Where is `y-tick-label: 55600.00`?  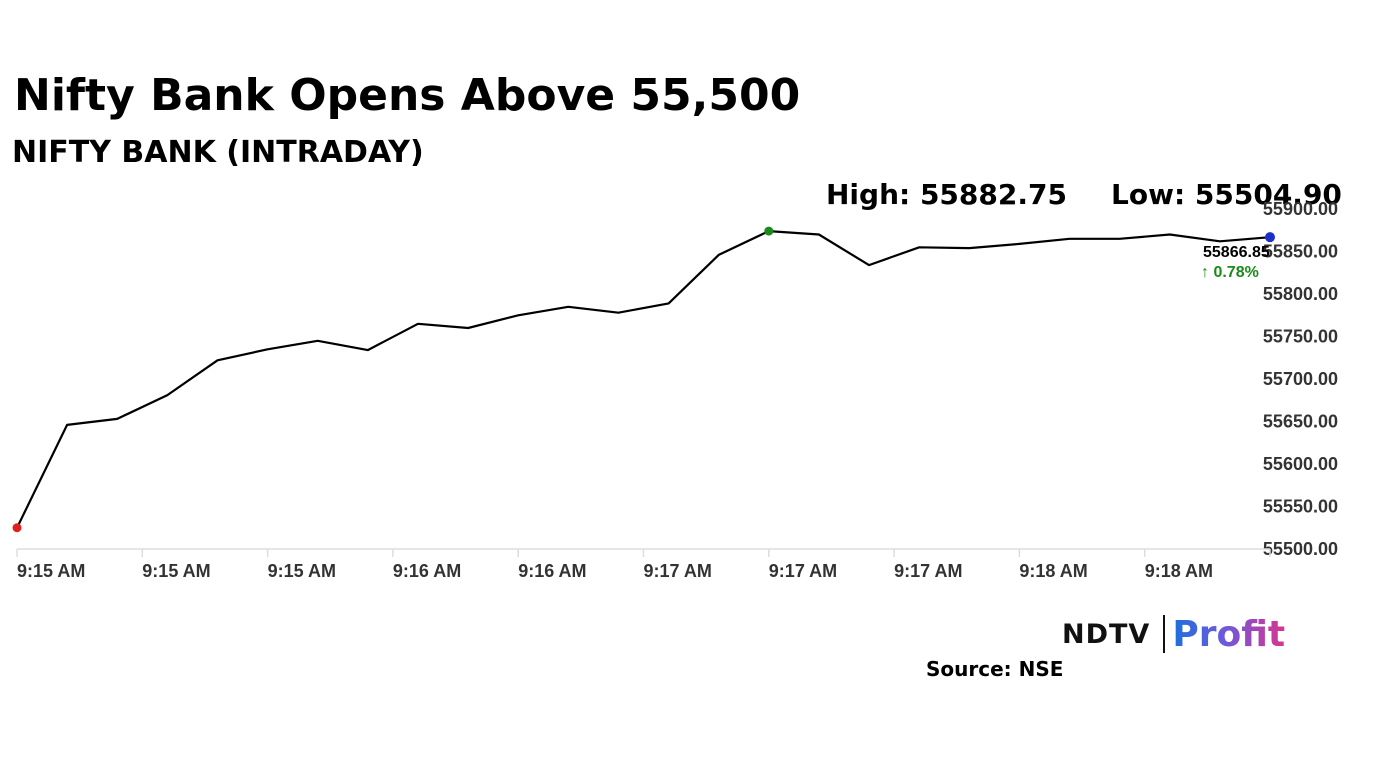
y-tick-label: 55600.00 is located at coordinates (1300, 464).